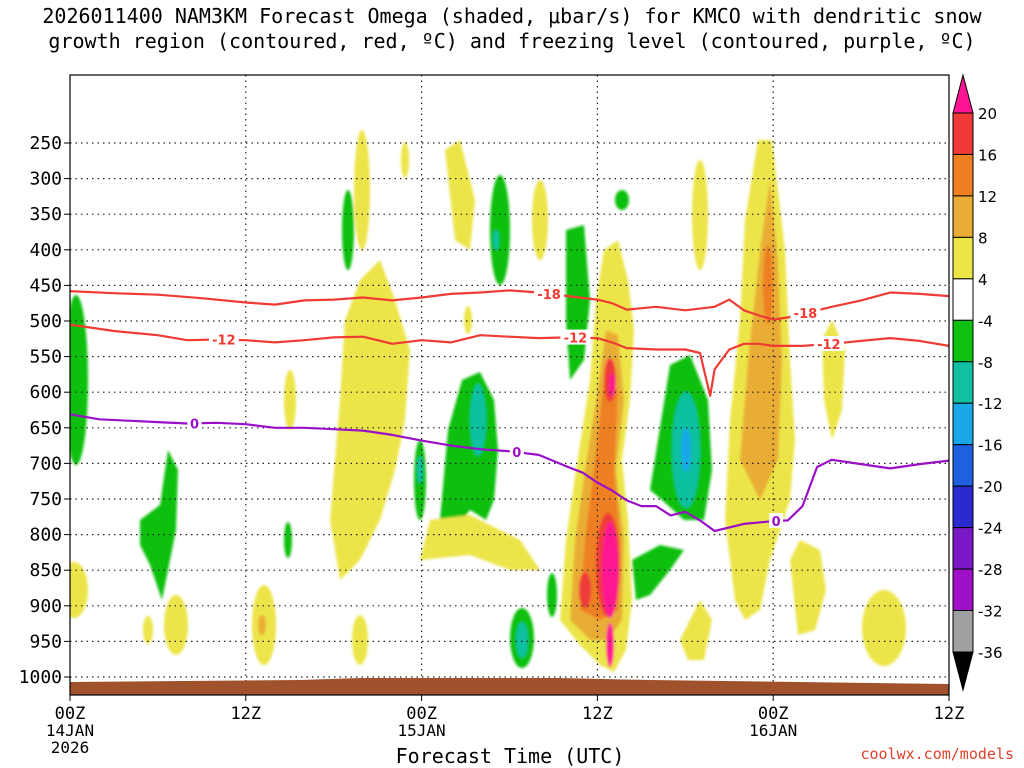  Describe the element at coordinates (985, 363) in the screenshot. I see `colorbar-label: -8` at that location.